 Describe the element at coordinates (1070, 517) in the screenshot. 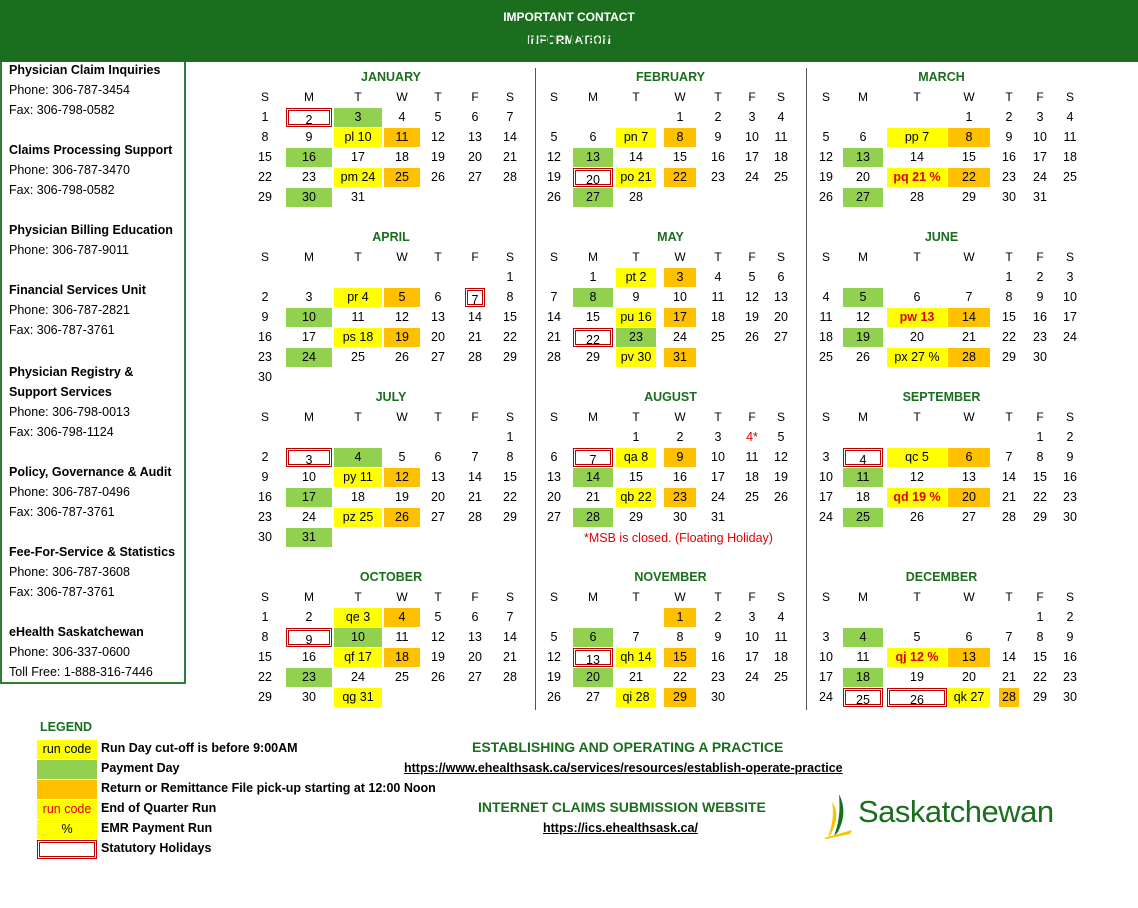

I see `day-cell: 30` at that location.